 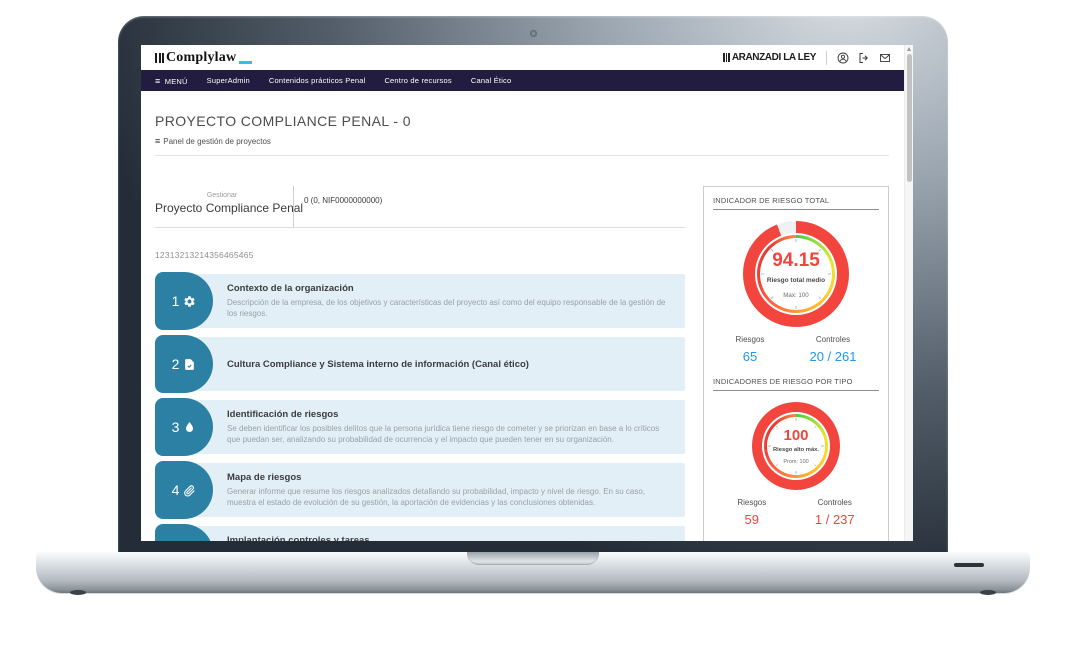 What do you see at coordinates (158, 80) in the screenshot?
I see `hamburger-icon: ≡` at bounding box center [158, 80].